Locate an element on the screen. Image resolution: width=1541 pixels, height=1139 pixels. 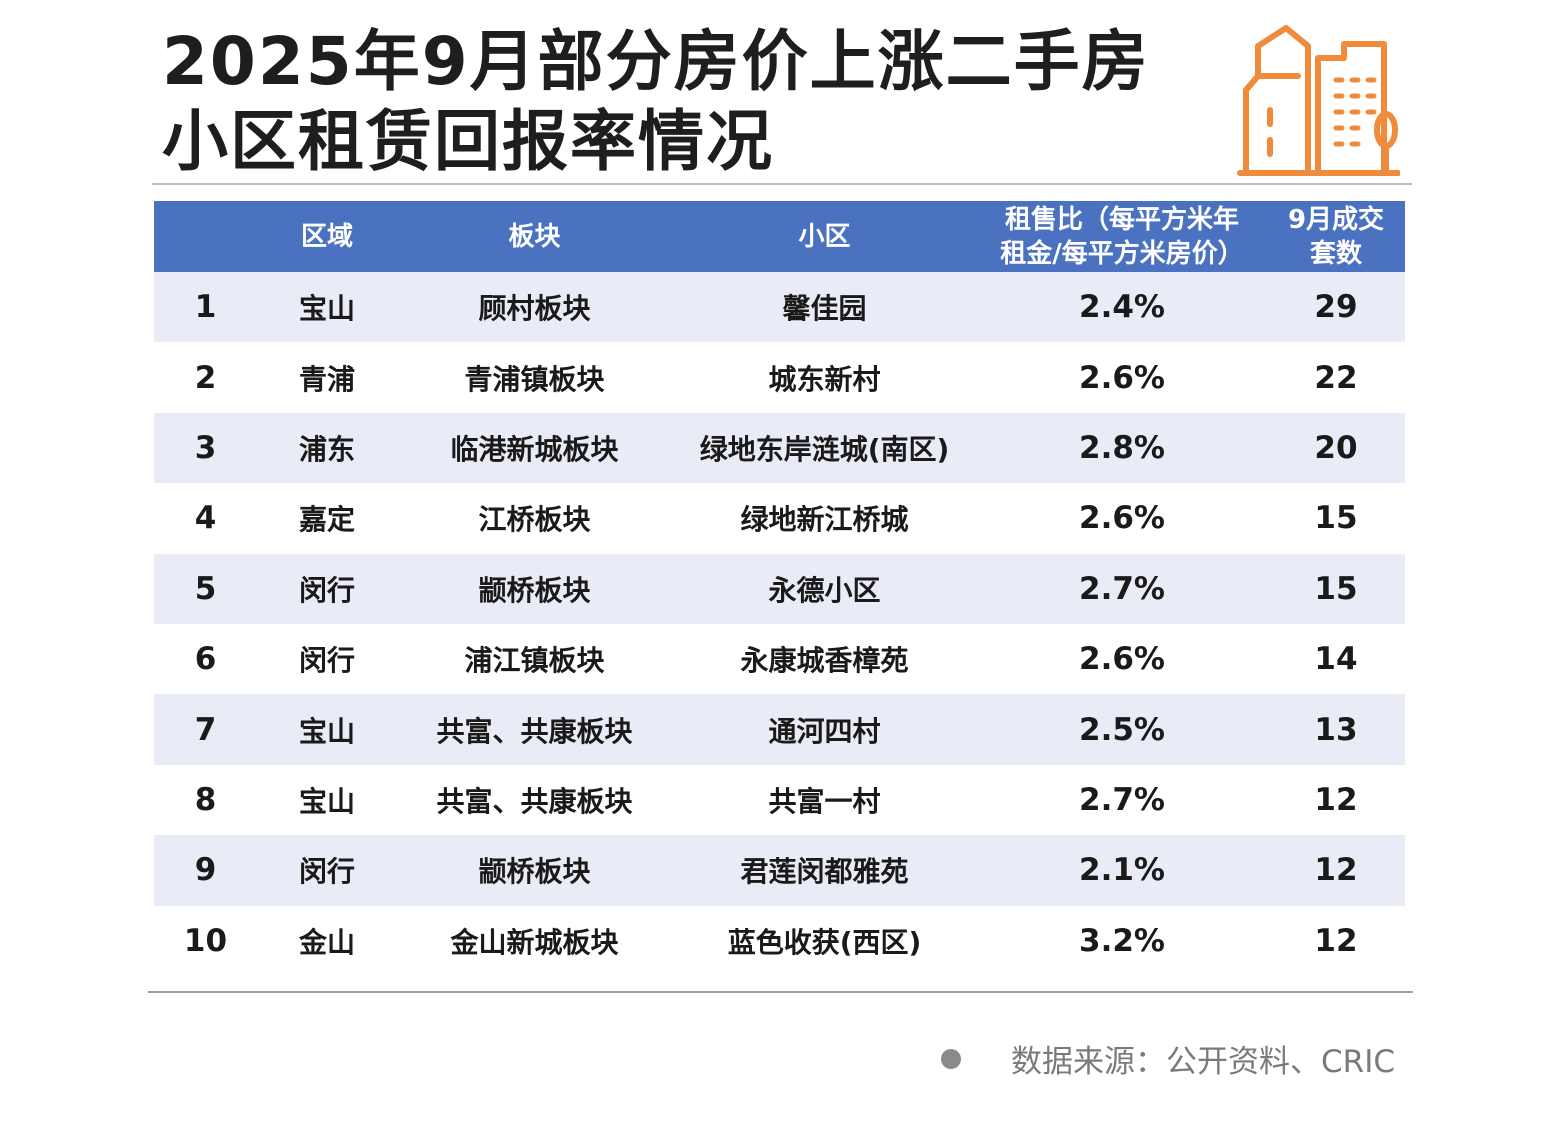
header-ratio-line-2: 租金/每平方米房价） is located at coordinates (1122, 253).